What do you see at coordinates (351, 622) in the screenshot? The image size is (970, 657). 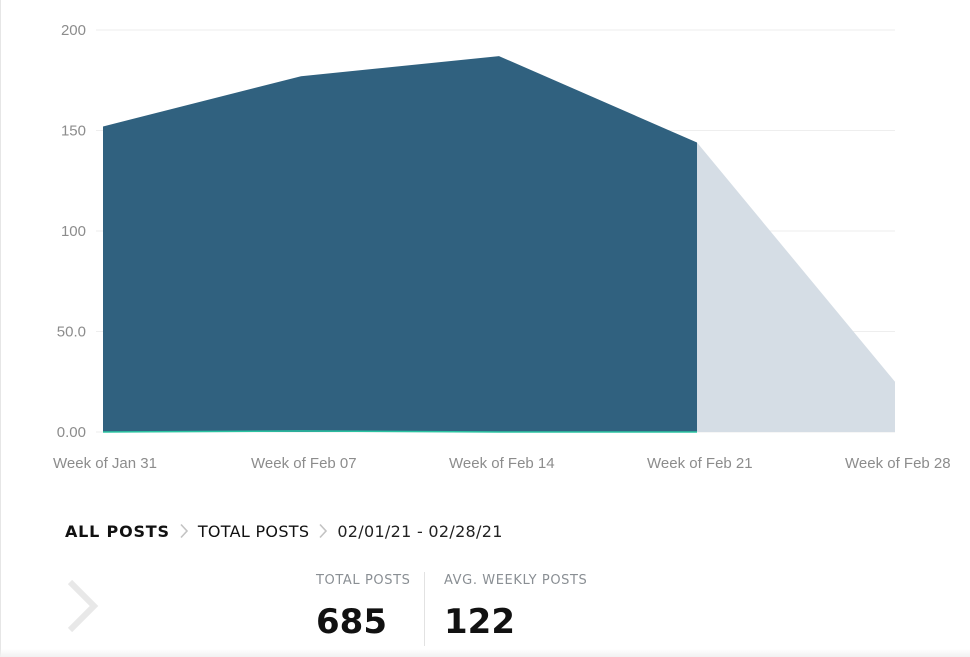 I see `stat-value: 685` at bounding box center [351, 622].